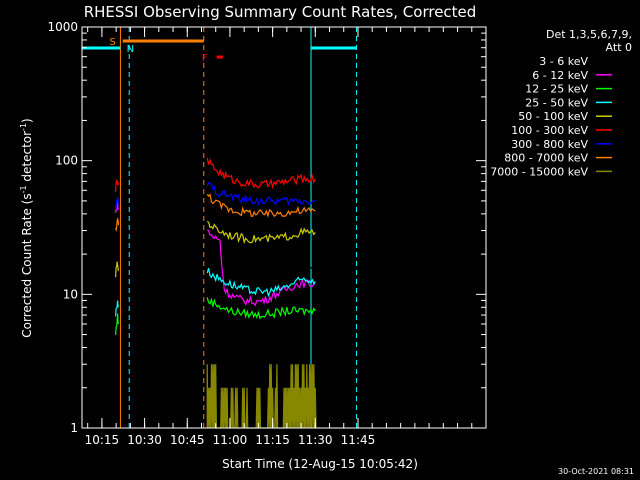 The height and width of the screenshot is (480, 640). I want to click on y-tick-label: 1000, so click(62, 27).